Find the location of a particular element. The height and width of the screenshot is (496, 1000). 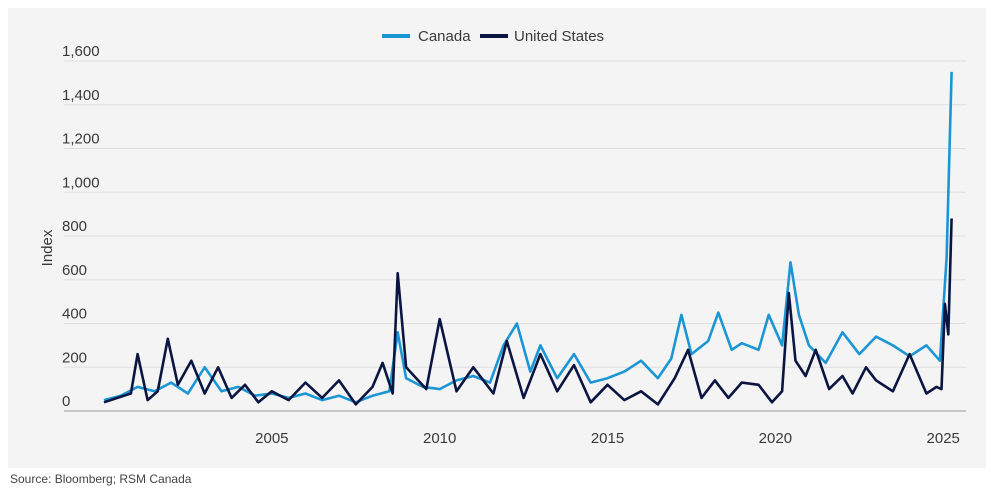

x-tick-label: 2025 is located at coordinates (943, 438).